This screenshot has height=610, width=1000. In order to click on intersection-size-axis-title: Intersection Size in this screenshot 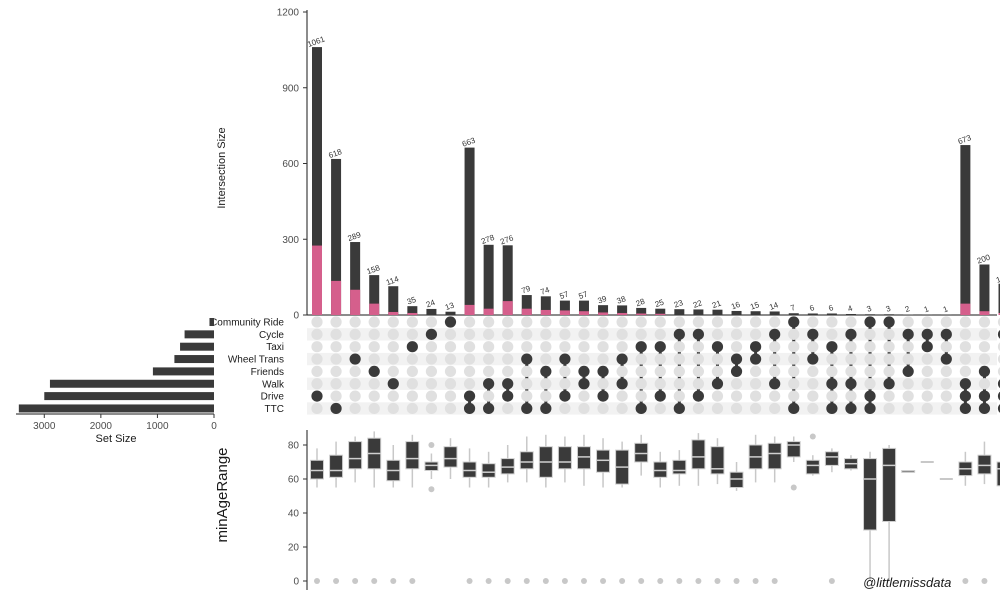, I will do `click(222, 167)`.